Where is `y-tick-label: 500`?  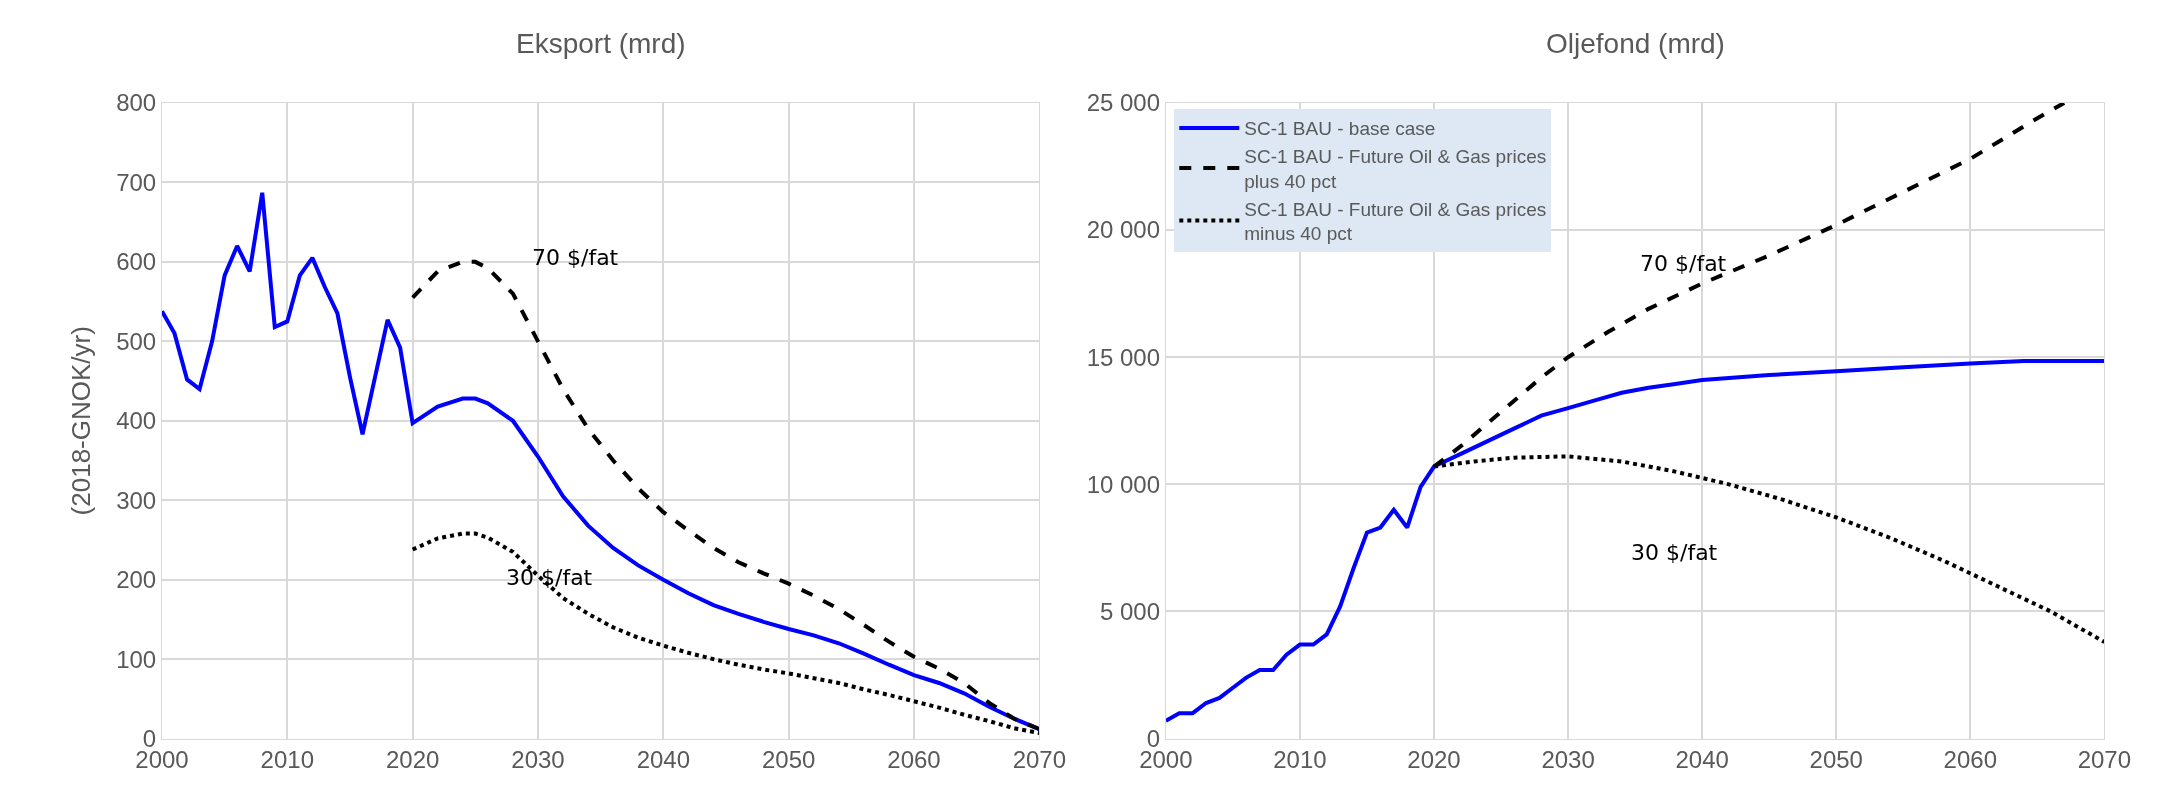 y-tick-label: 500 is located at coordinates (136, 341).